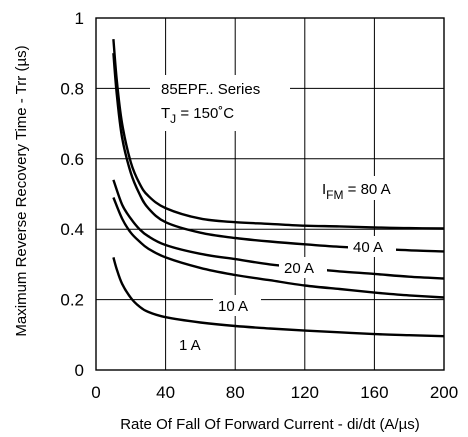 The image size is (468, 437). What do you see at coordinates (374, 392) in the screenshot?
I see `x-tick-label: 160` at bounding box center [374, 392].